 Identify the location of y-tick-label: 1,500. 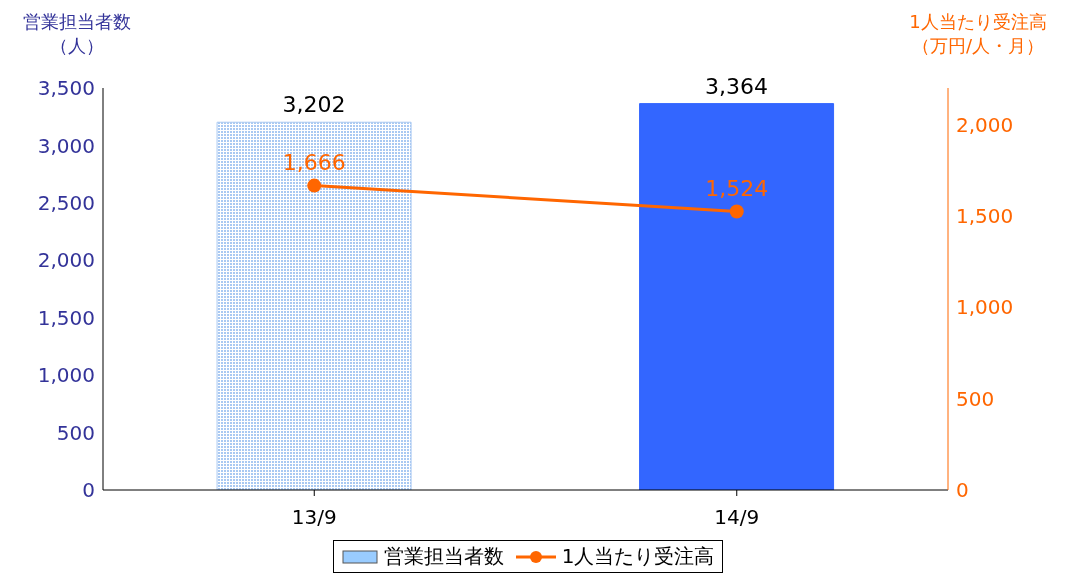
(66, 317).